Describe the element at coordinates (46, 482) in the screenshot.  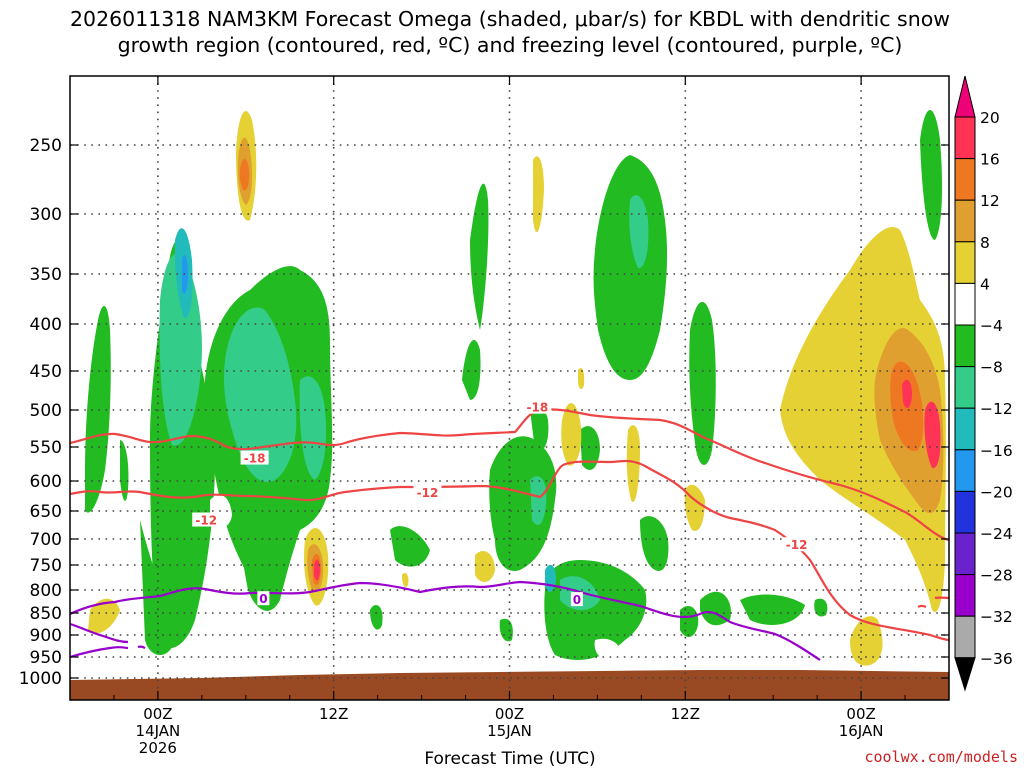
I see `y-tick-label-600: 600` at that location.